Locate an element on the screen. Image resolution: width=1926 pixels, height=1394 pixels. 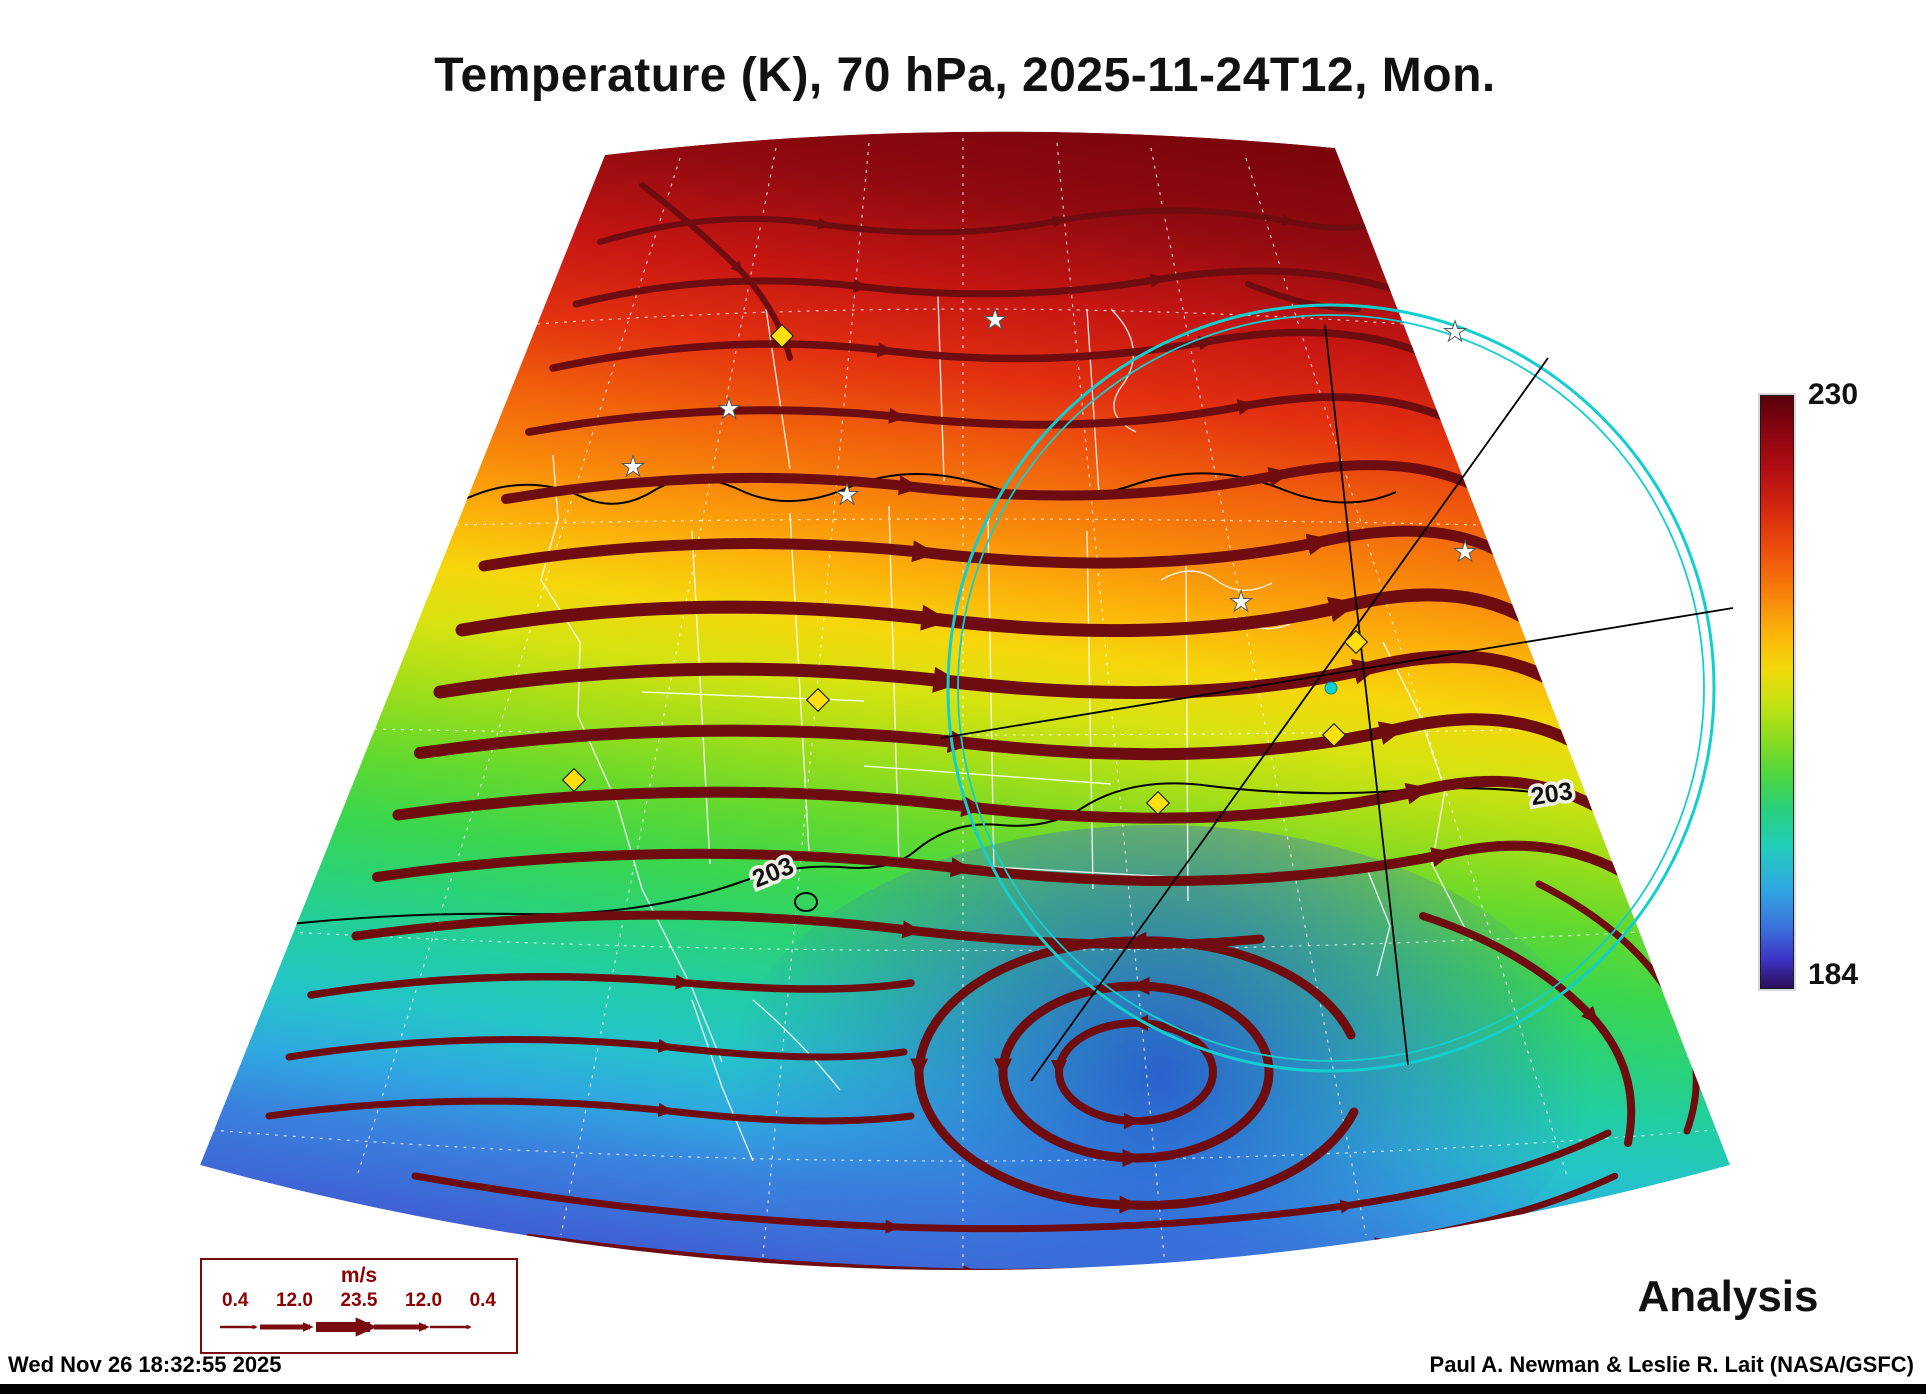
circle-center-dot is located at coordinates (1331, 688).